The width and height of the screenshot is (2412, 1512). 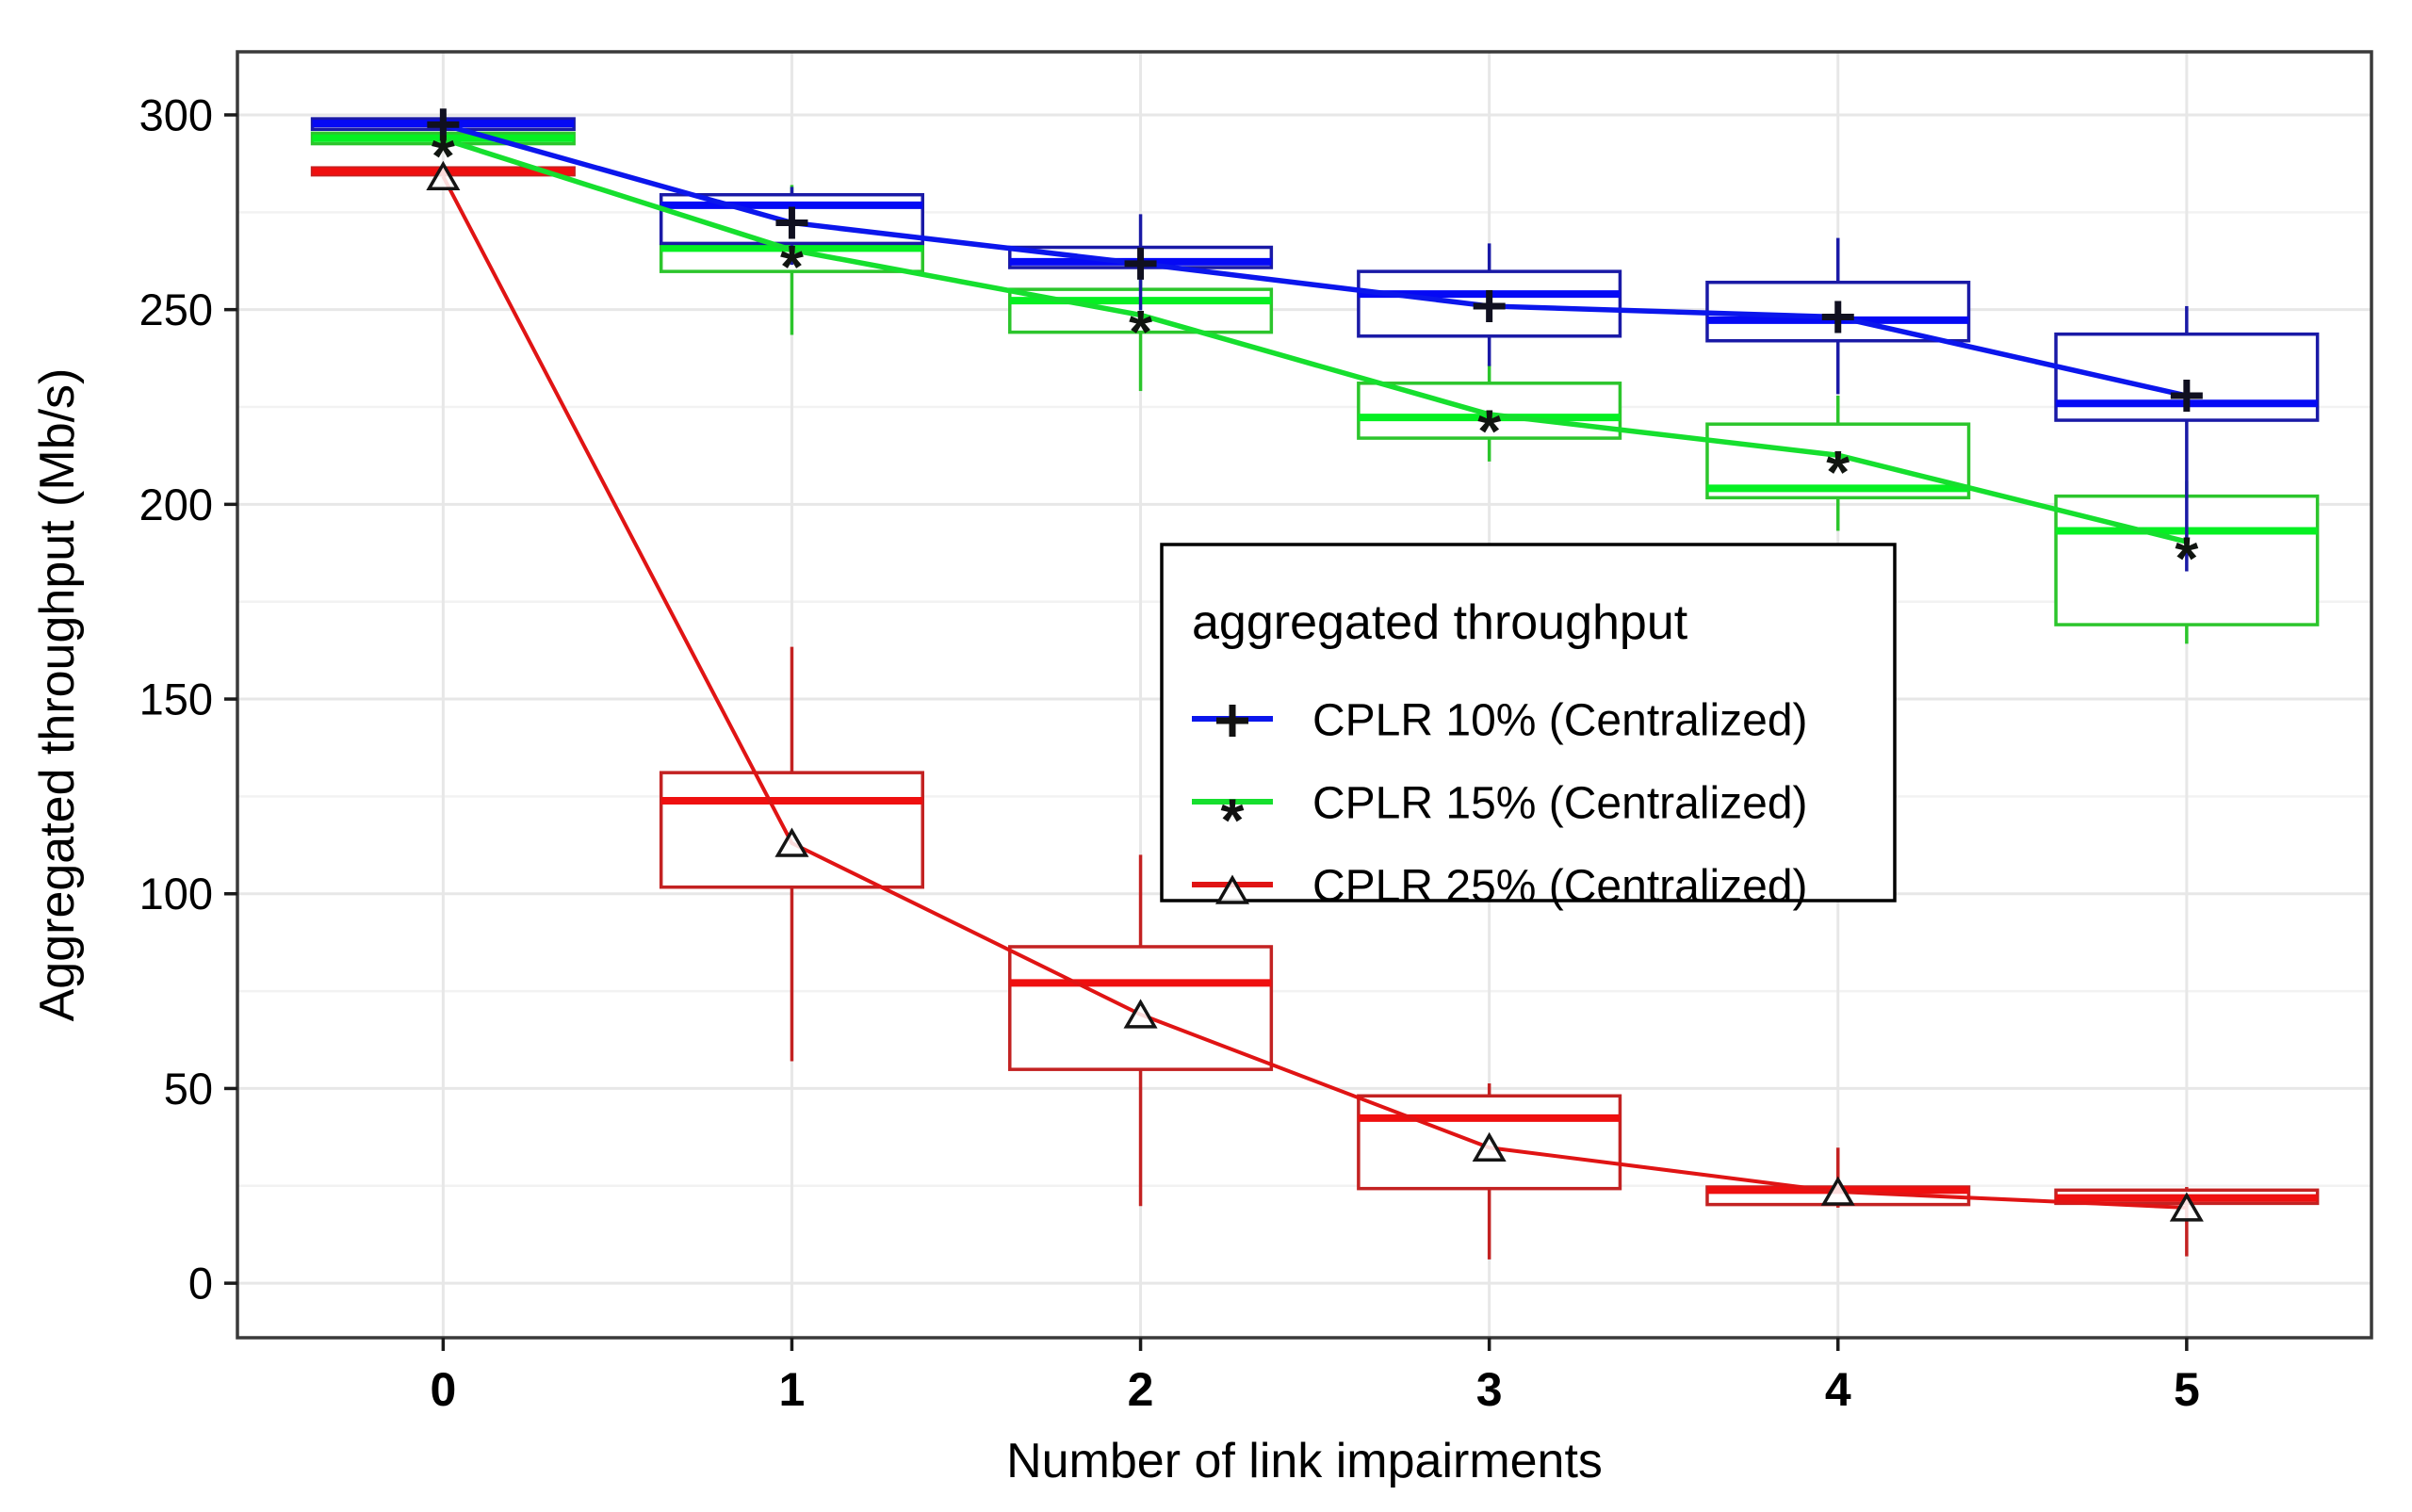 I want to click on x-axis-title: Number of link impairments, so click(x=1304, y=1461).